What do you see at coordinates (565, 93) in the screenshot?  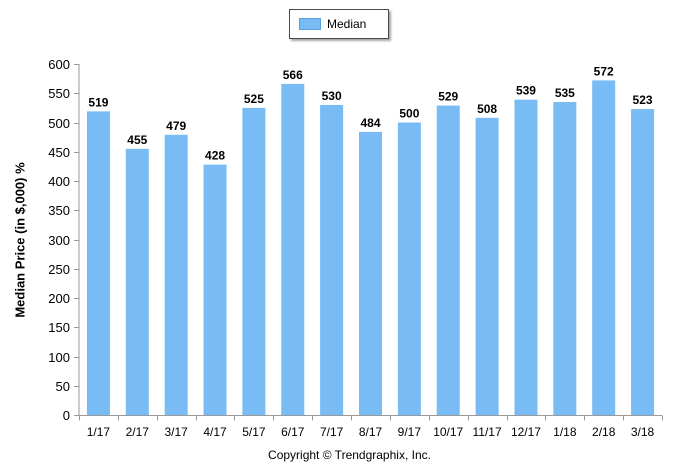 I see `bar-value-label: 535` at bounding box center [565, 93].